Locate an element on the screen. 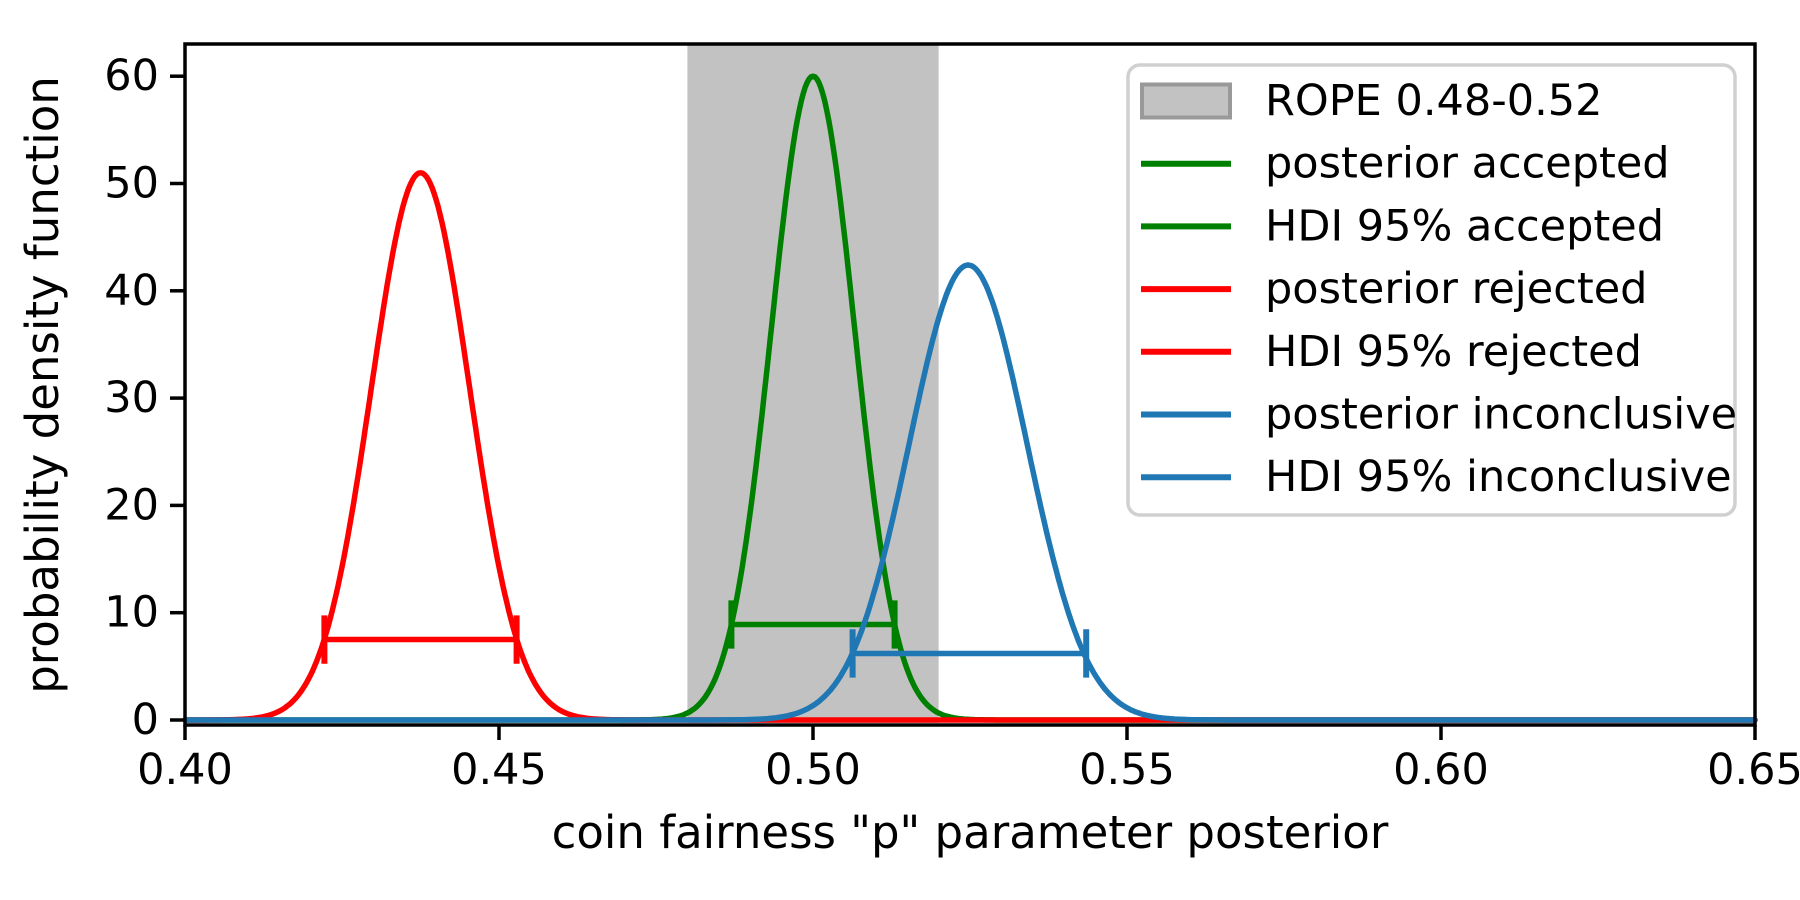 The width and height of the screenshot is (1800, 900). y-tick-label-40: 40 is located at coordinates (131, 291).